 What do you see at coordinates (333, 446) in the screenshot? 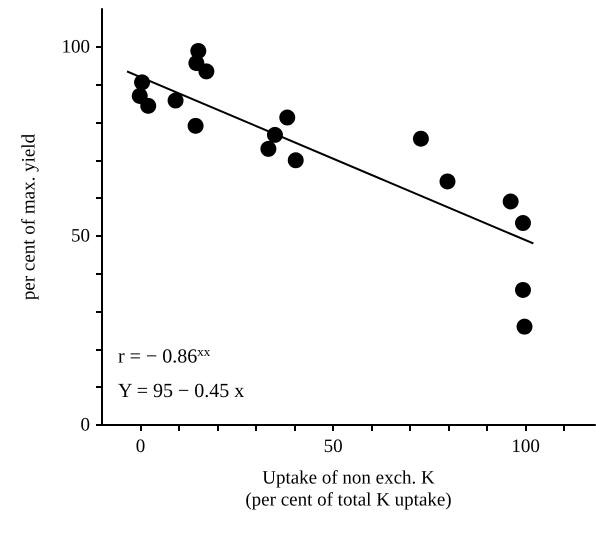
I see `x-tick-label: 50` at bounding box center [333, 446].